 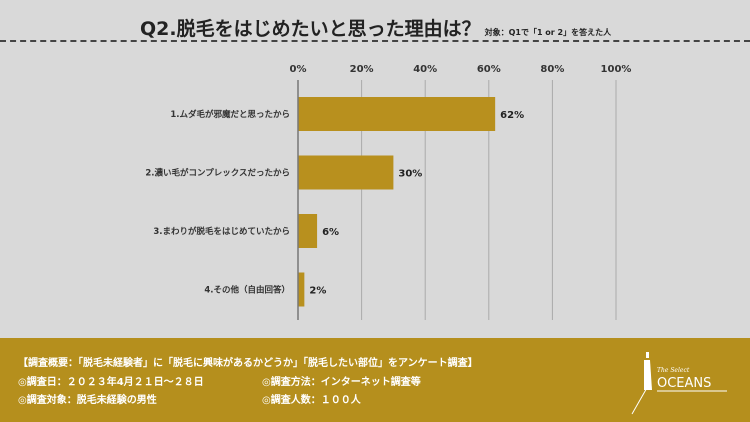 I want to click on category-label: 2.濃い毛がコンプレックスだったから, so click(x=217, y=173).